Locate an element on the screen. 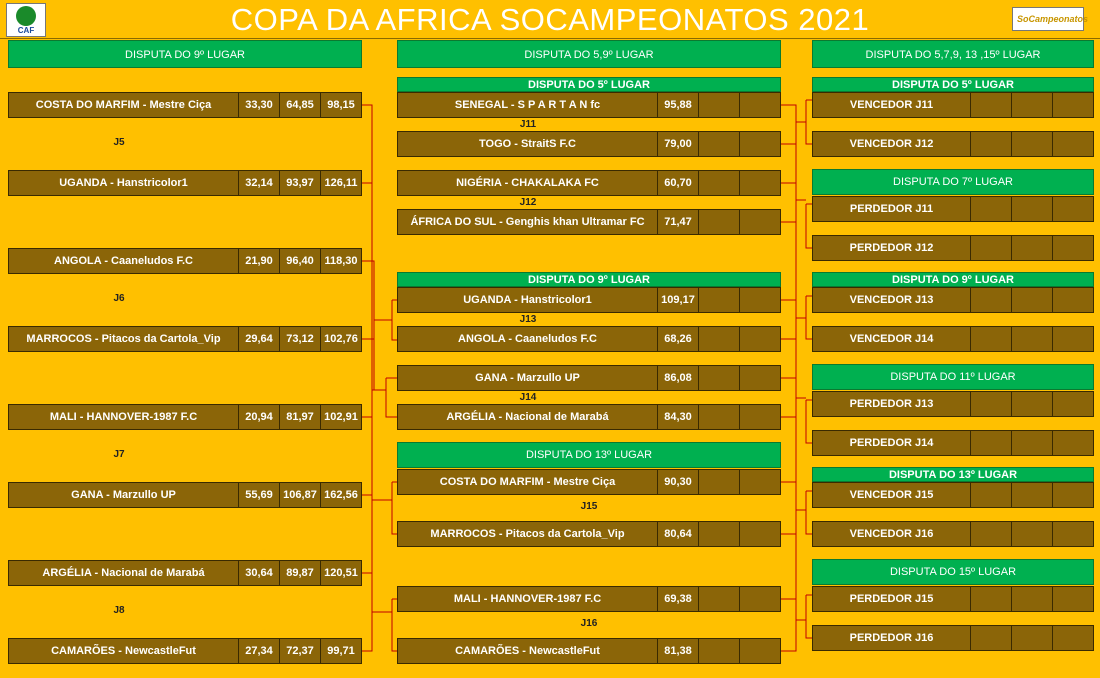 The image size is (1100, 678). table-row: VENCEDOR J12 is located at coordinates (953, 144).